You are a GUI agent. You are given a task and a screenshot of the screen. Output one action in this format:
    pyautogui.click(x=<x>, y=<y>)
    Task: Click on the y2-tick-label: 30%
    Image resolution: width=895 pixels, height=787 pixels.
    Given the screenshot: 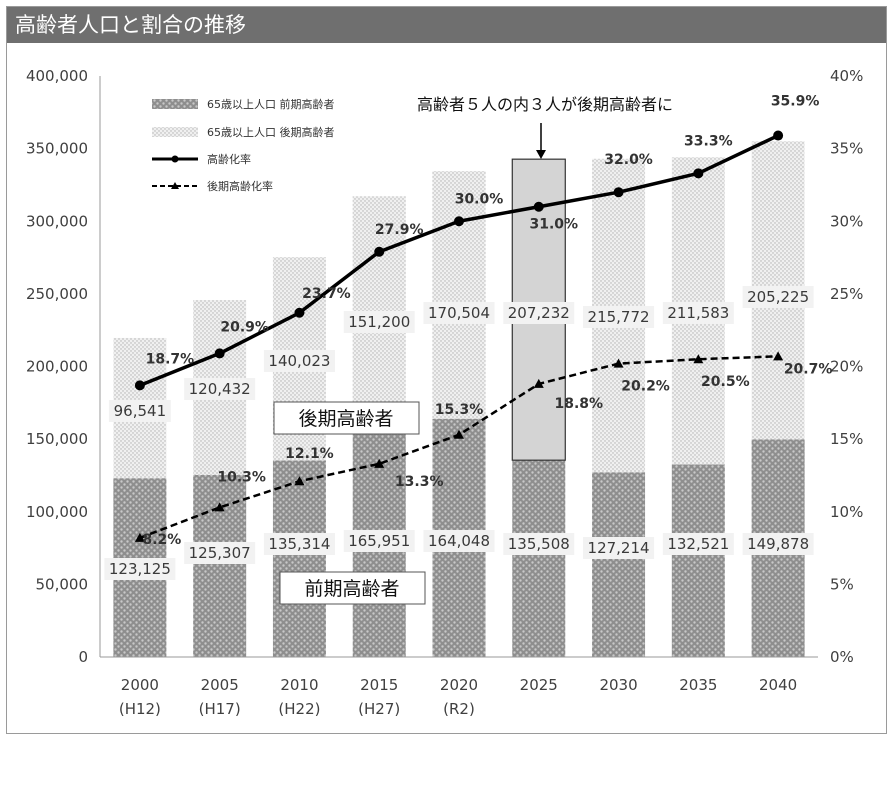 What is the action you would take?
    pyautogui.click(x=846, y=221)
    